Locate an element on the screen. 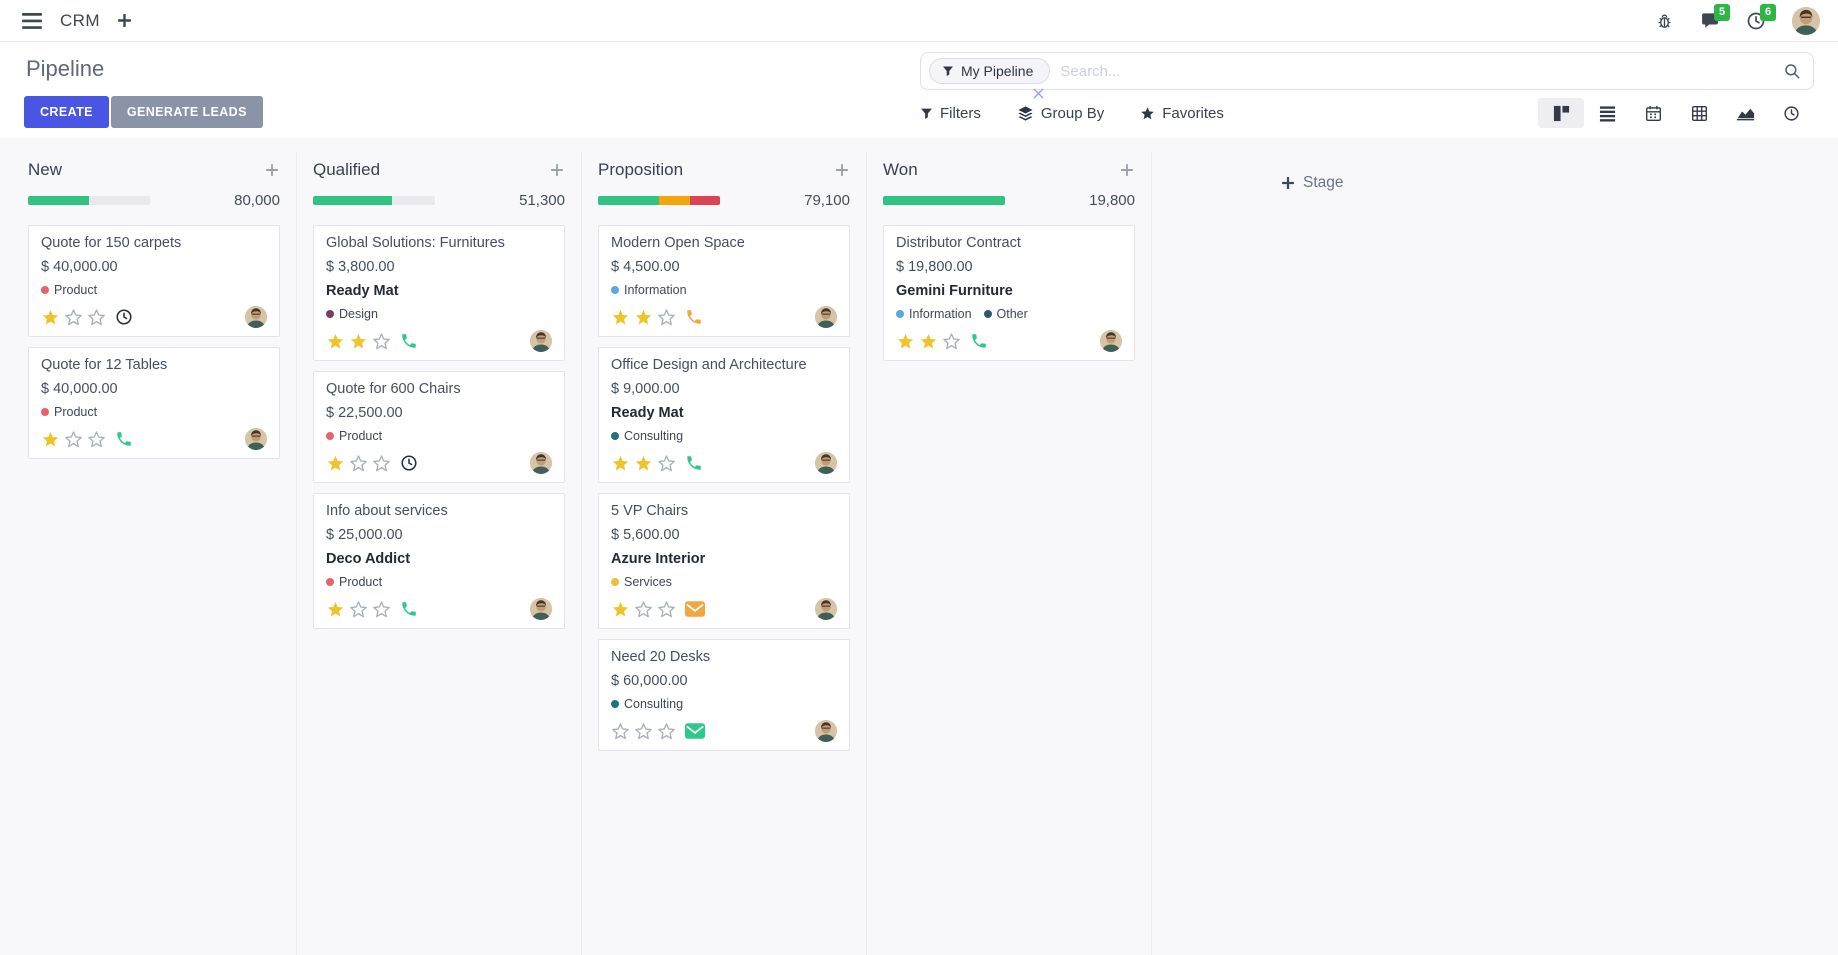 This screenshot has height=955, width=1838. add-stage-button: Stage is located at coordinates (1313, 183).